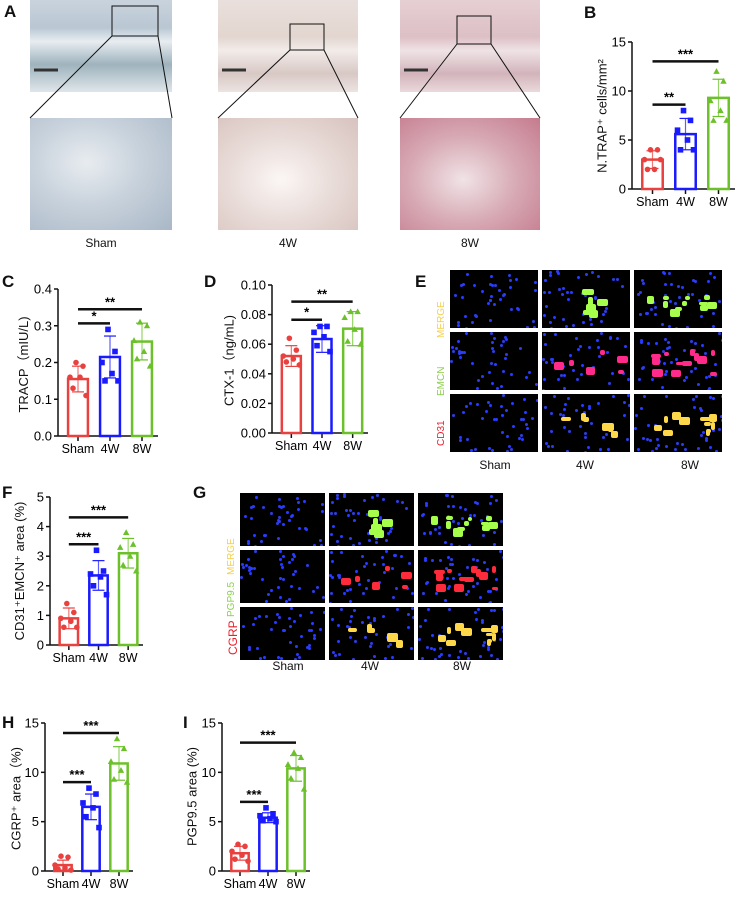 The height and width of the screenshot is (900, 747). Describe the element at coordinates (8, 722) in the screenshot. I see `panel-label-h: H` at that location.